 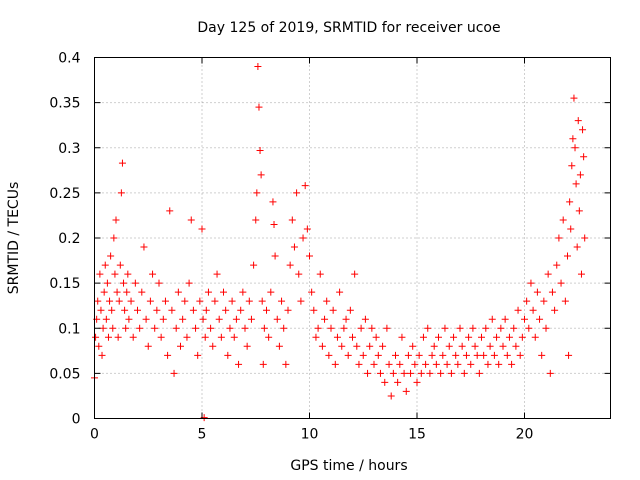 What do you see at coordinates (348, 466) in the screenshot?
I see `x-axis-label: GPS time / hours` at bounding box center [348, 466].